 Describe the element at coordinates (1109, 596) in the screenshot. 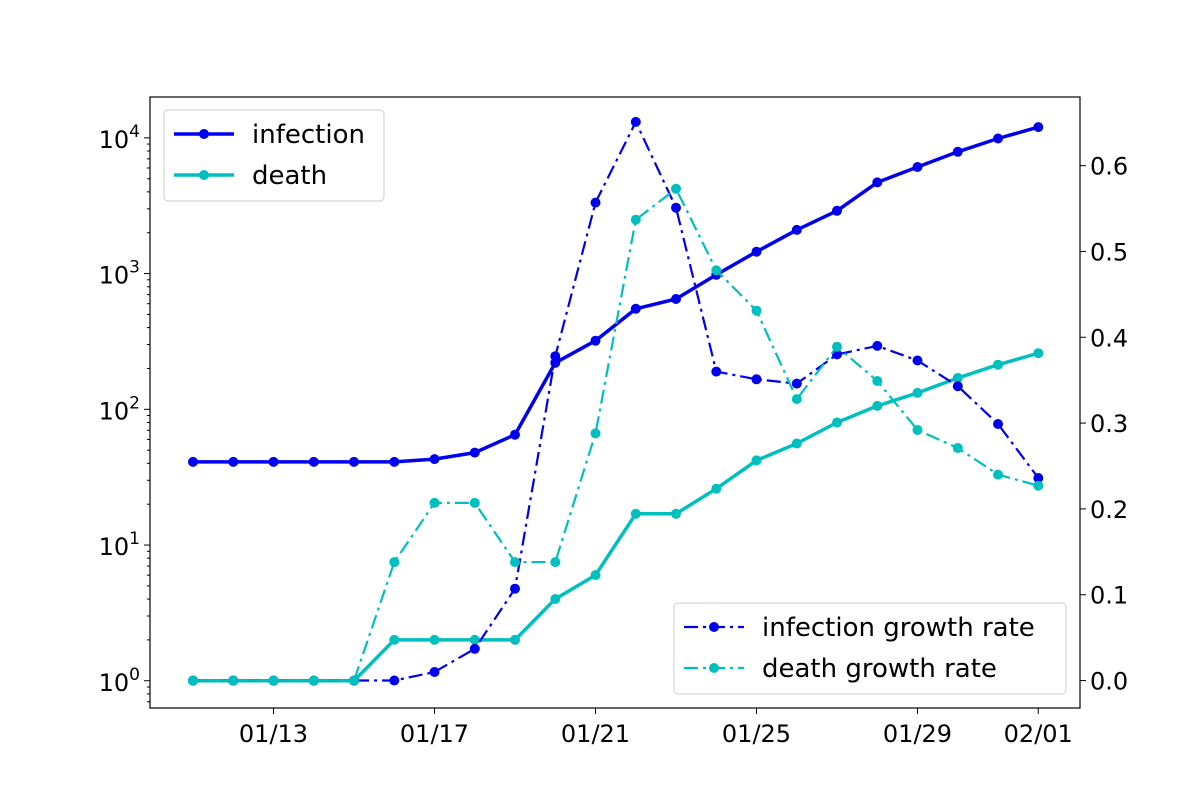

I see `y-right-tick-label: 0.1` at that location.